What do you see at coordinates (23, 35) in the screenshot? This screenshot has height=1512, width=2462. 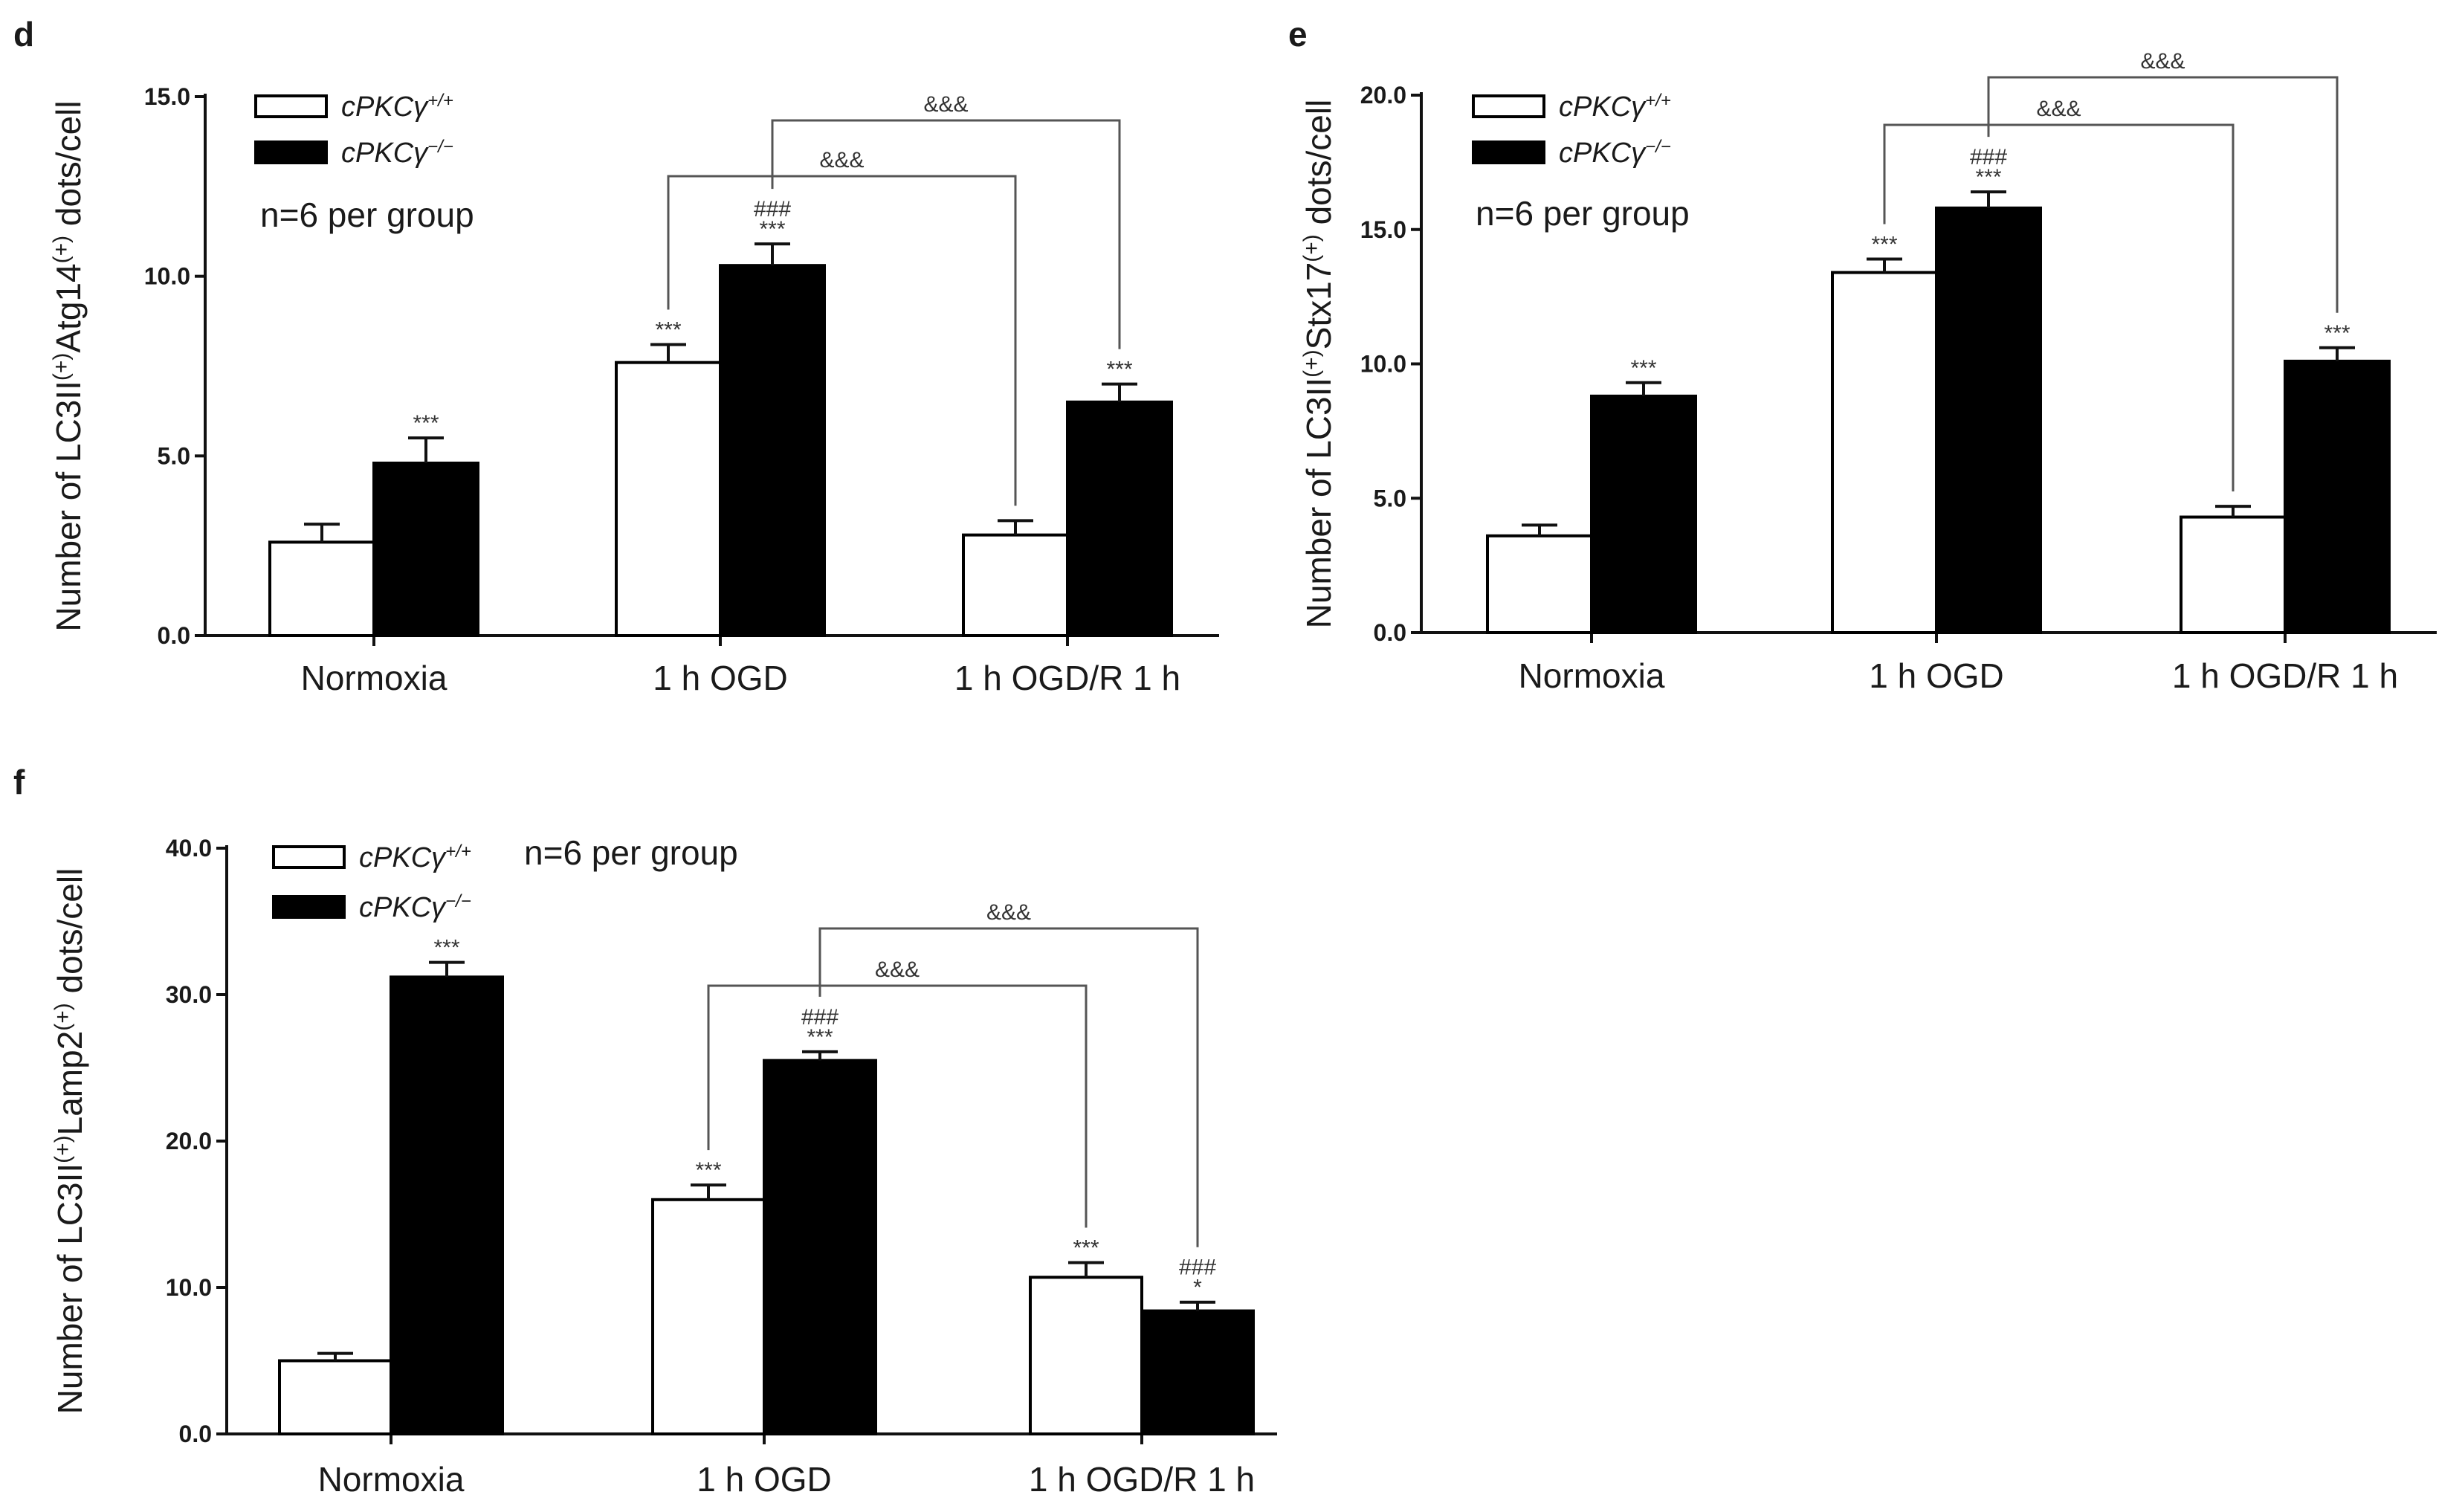 I see `panel-letter: d` at bounding box center [23, 35].